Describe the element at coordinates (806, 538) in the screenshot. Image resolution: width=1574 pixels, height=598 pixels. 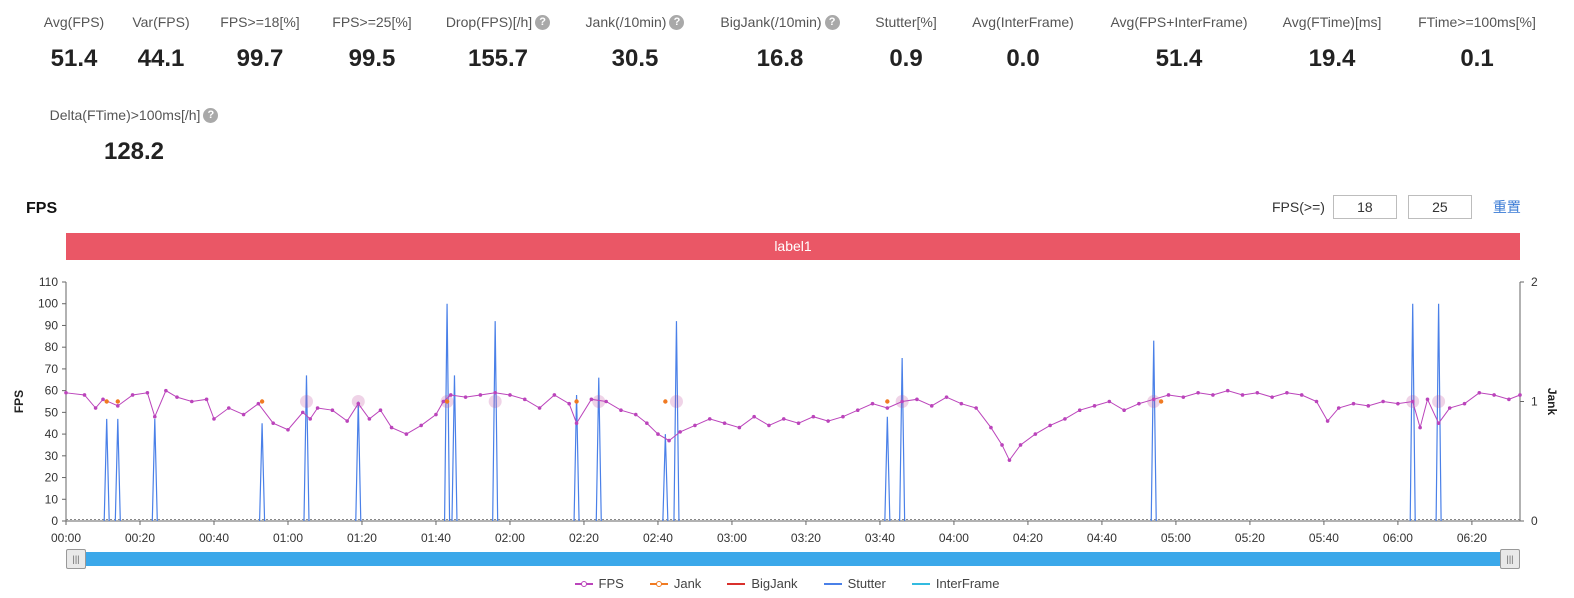
I see `x-tick-label: 03:20` at that location.